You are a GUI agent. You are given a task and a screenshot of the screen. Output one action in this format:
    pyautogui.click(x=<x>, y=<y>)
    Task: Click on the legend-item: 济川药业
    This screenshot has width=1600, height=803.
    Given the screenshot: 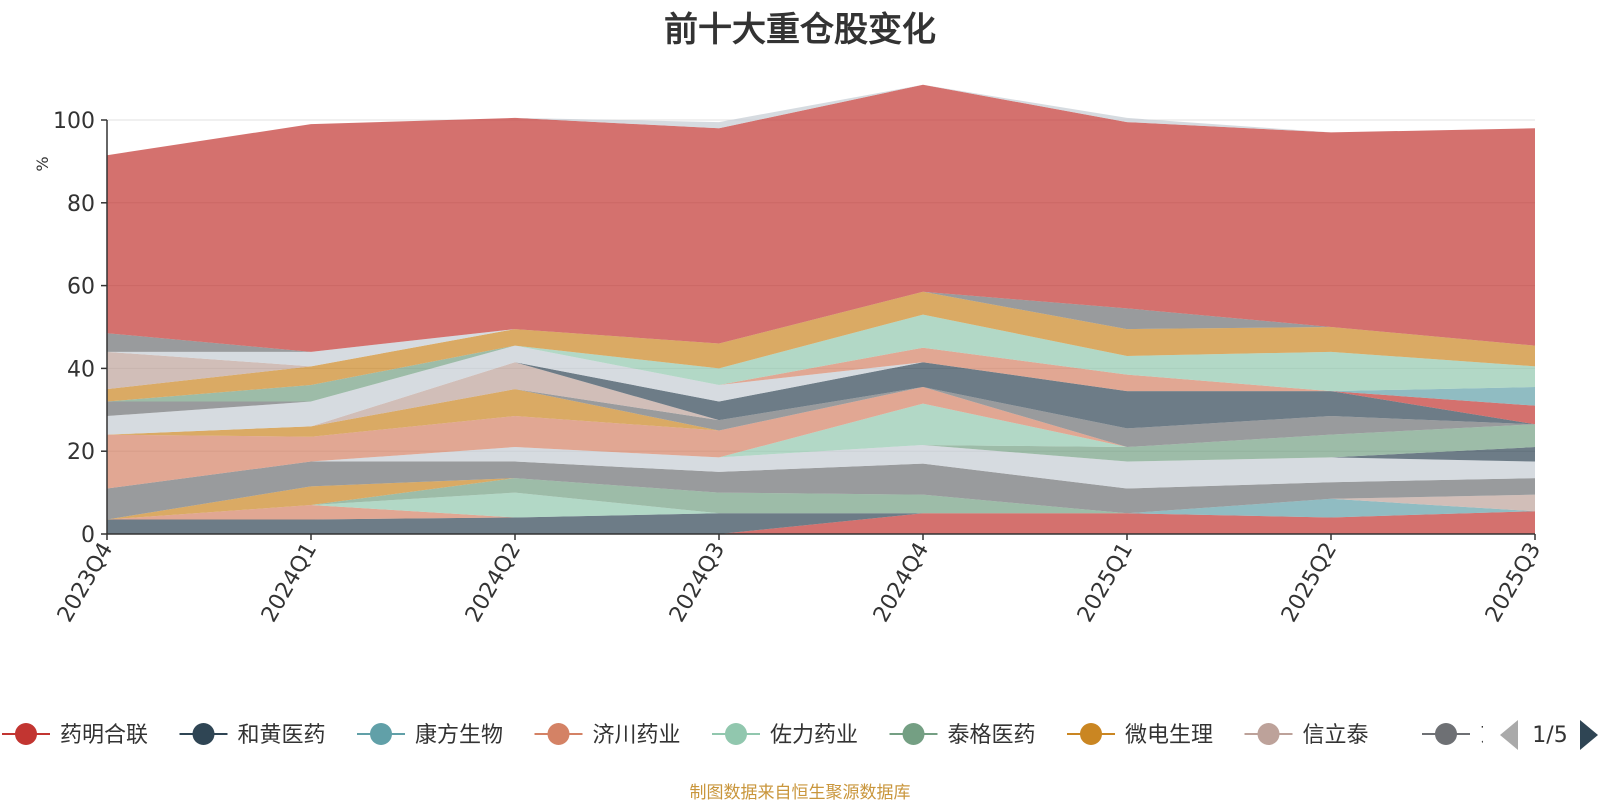 What is the action you would take?
    pyautogui.click(x=607, y=735)
    